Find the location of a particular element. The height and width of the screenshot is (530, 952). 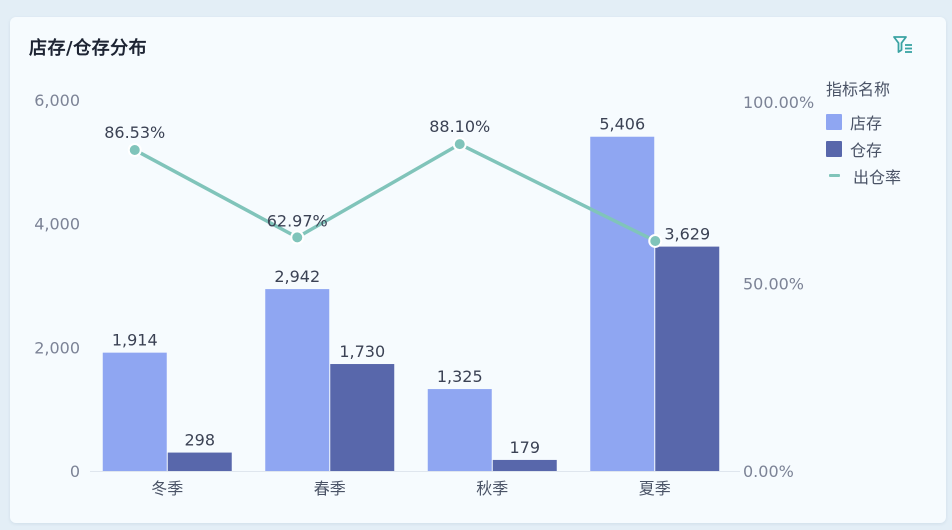

y-left-tick-label: 2,000 is located at coordinates (57, 347).